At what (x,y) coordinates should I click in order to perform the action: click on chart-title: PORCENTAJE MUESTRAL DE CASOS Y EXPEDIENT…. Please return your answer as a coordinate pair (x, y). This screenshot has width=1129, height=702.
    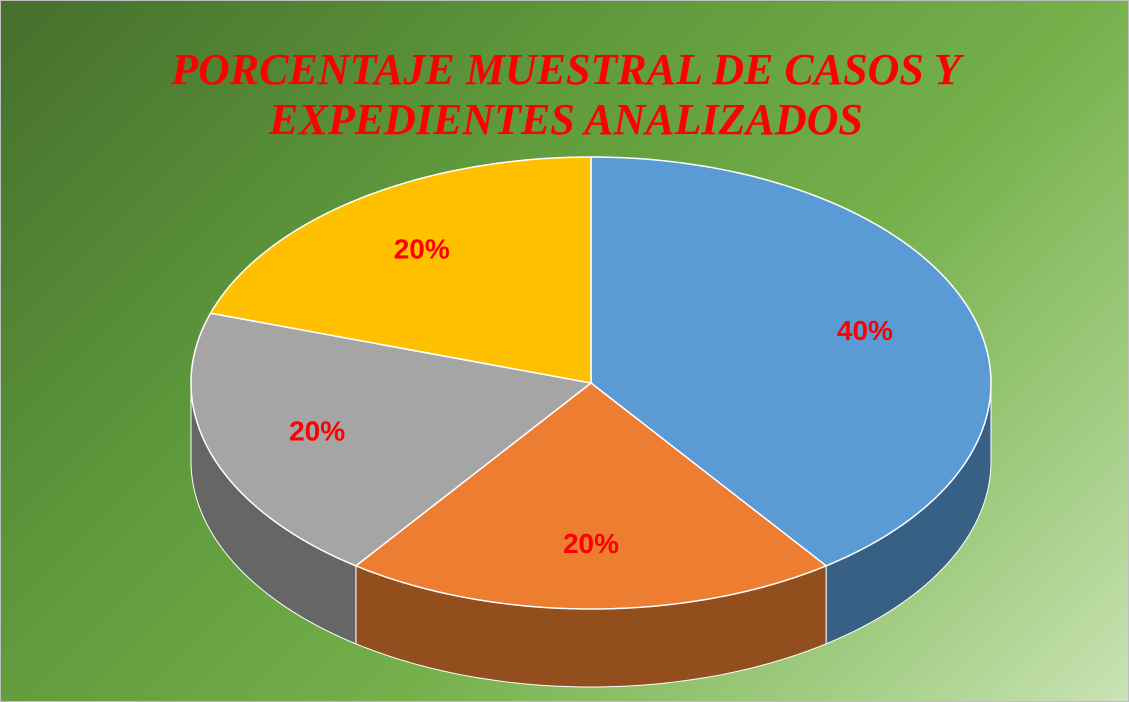
    Looking at the image, I should click on (566, 94).